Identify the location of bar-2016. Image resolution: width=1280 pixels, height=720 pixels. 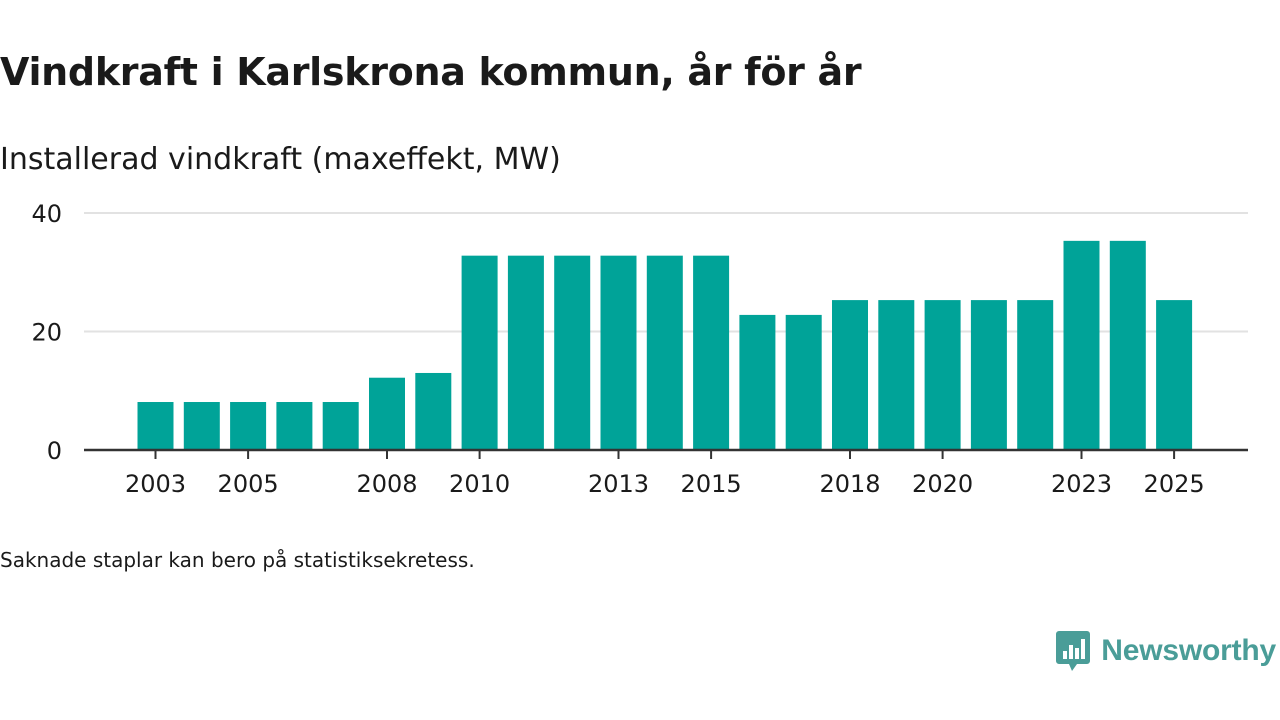
(757, 382).